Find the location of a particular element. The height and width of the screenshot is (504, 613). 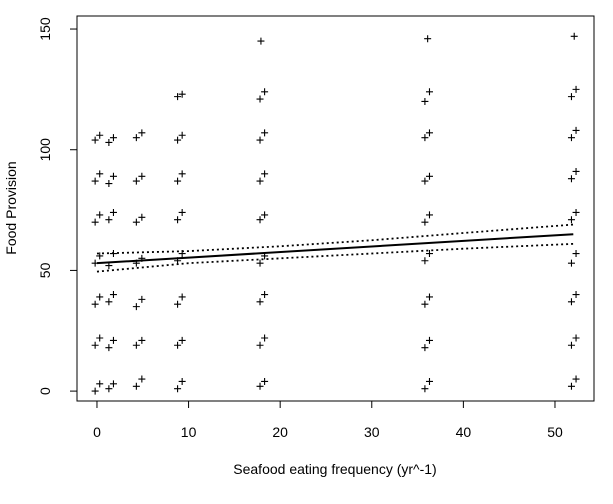

y-tick-label: 150 is located at coordinates (45, 29).